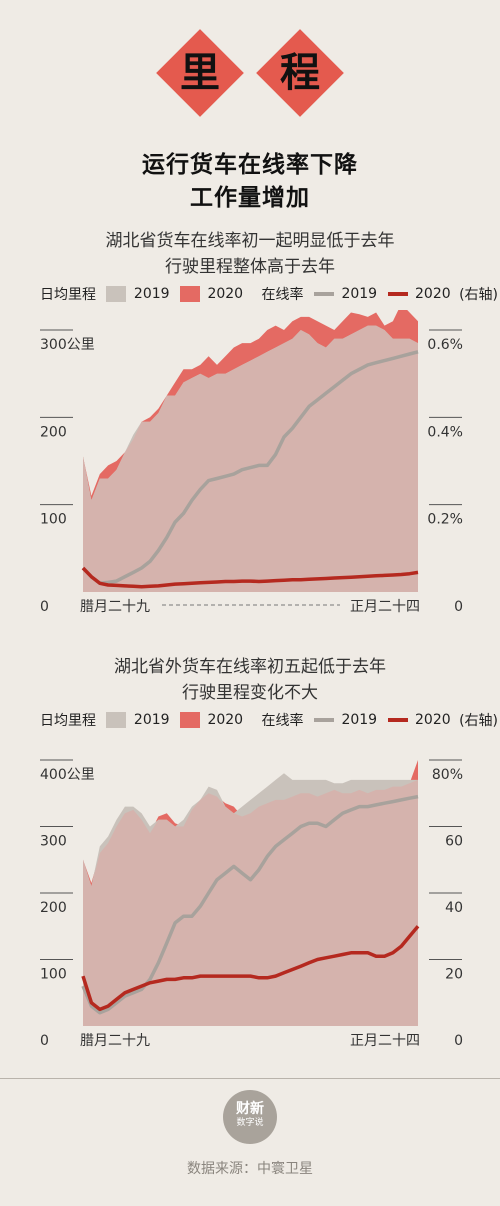 Image resolution: width=500 pixels, height=1206 pixels. Describe the element at coordinates (479, 721) in the screenshot. I see `legend2-right-axis-note: (右轴)` at that location.